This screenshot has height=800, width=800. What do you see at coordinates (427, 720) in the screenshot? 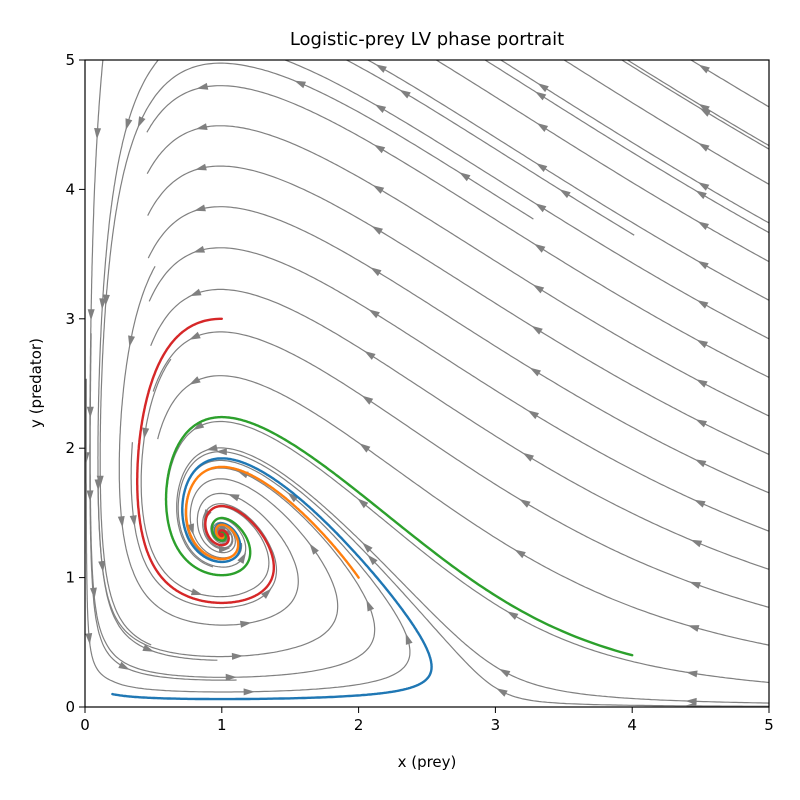
I see `x-axis: 0 1 2 3 4 5` at bounding box center [427, 720].